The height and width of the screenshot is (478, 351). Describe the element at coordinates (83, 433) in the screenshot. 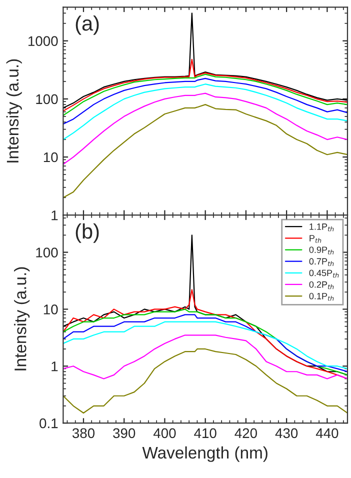

I see `x-tick-label: 380` at that location.